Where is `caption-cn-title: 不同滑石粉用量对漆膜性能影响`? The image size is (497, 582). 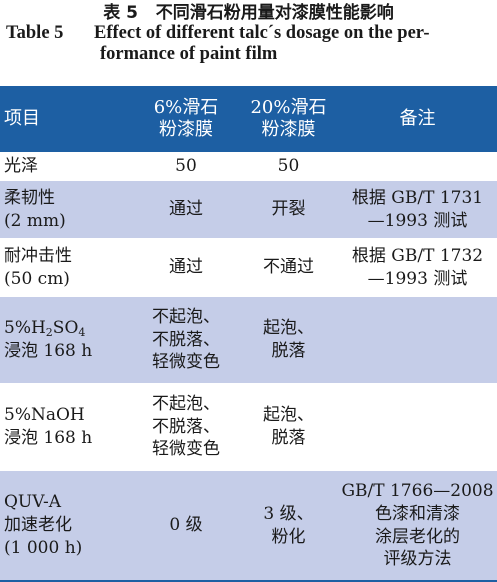
caption-cn-title: 不同滑石粉用量对漆膜性能影响 is located at coordinates (274, 13).